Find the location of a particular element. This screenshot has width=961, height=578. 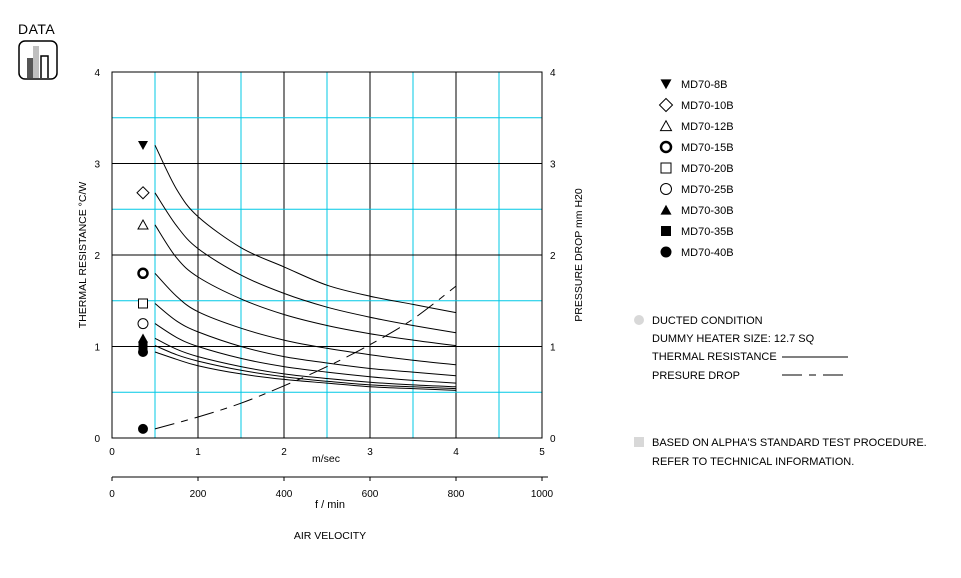

marker-circle-bold is located at coordinates (143, 273).